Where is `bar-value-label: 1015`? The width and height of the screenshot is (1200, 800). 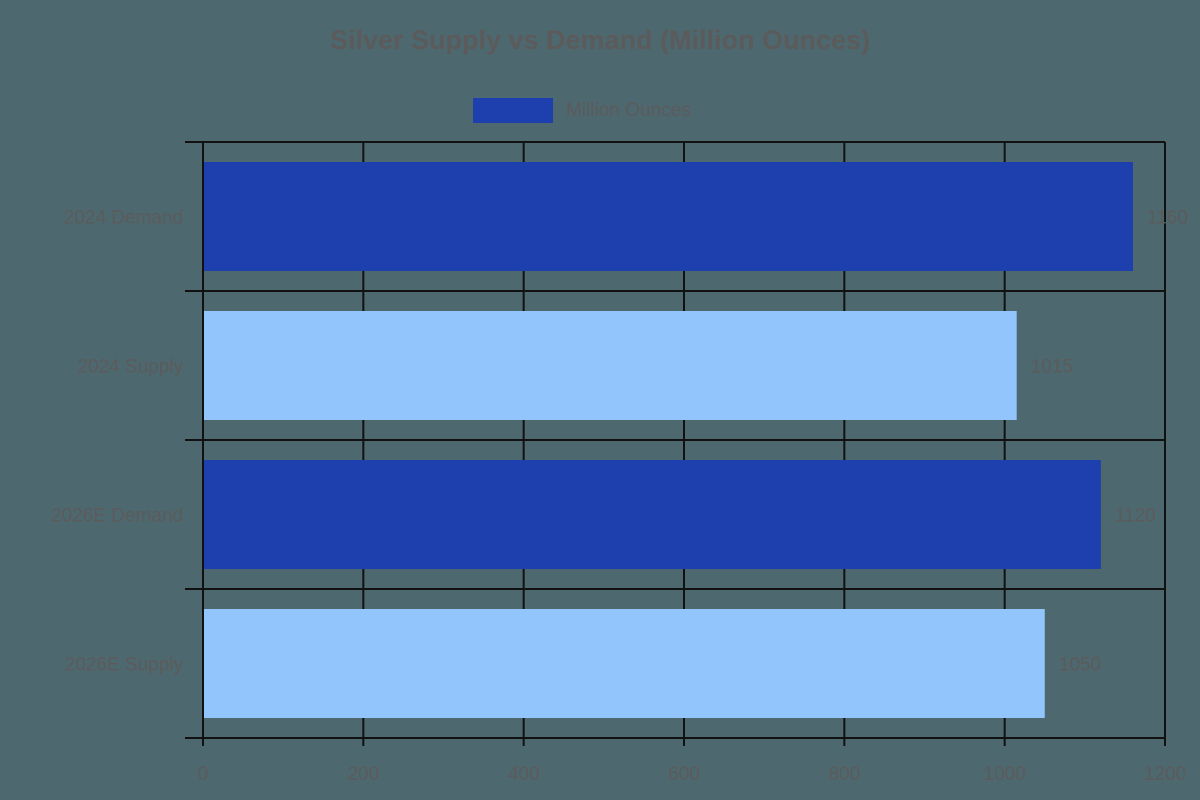
bar-value-label: 1015 is located at coordinates (1052, 367).